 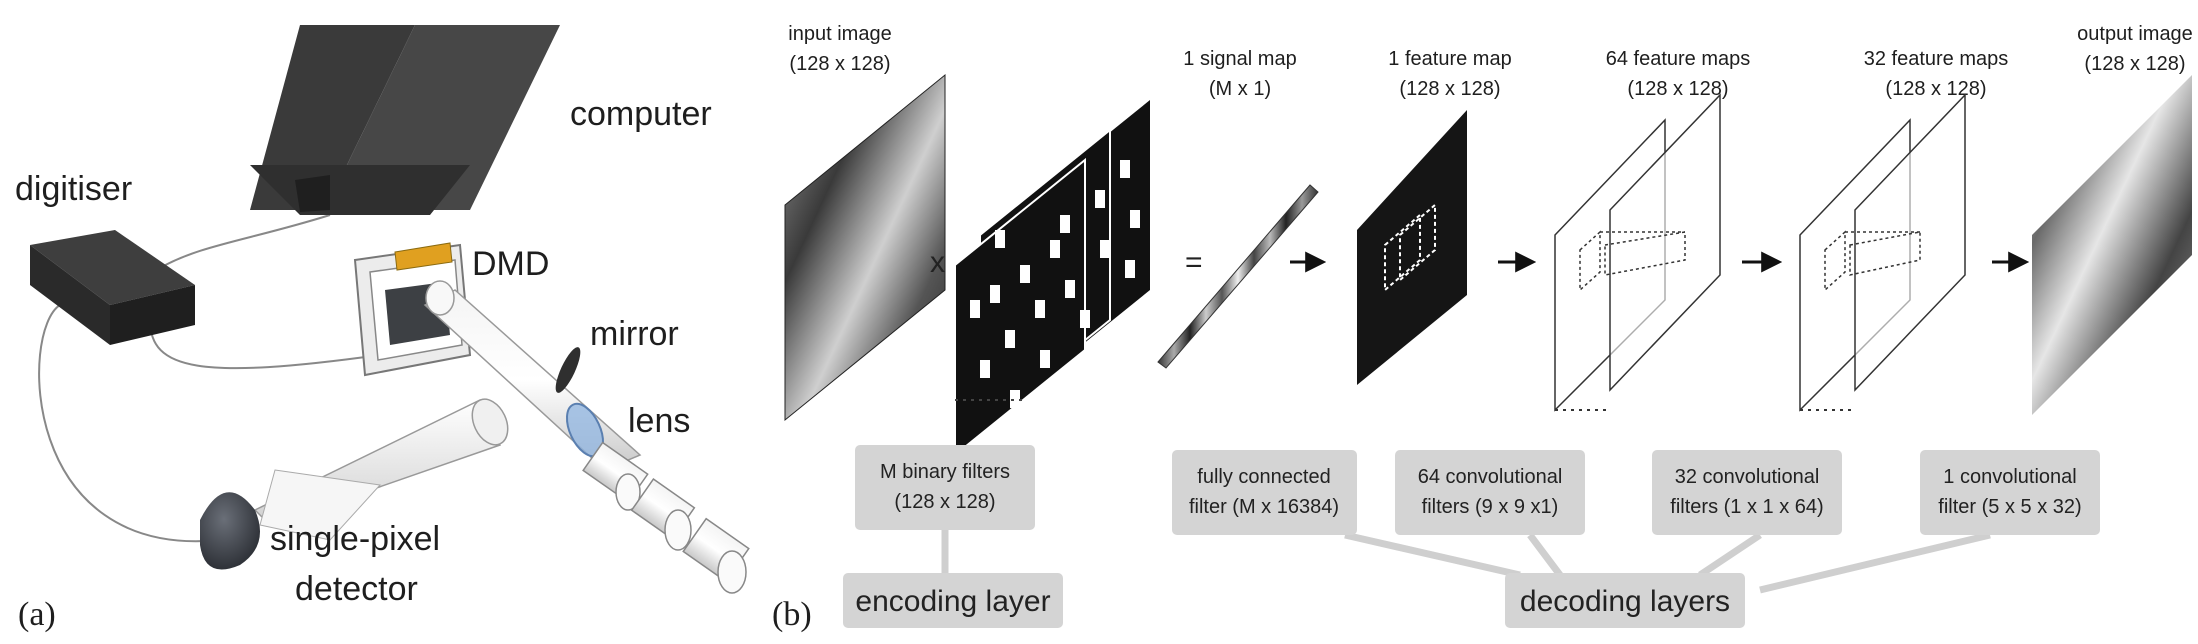 What do you see at coordinates (1935, 89) in the screenshot?
I see `feature-32-size: (128 x 128)` at bounding box center [1935, 89].